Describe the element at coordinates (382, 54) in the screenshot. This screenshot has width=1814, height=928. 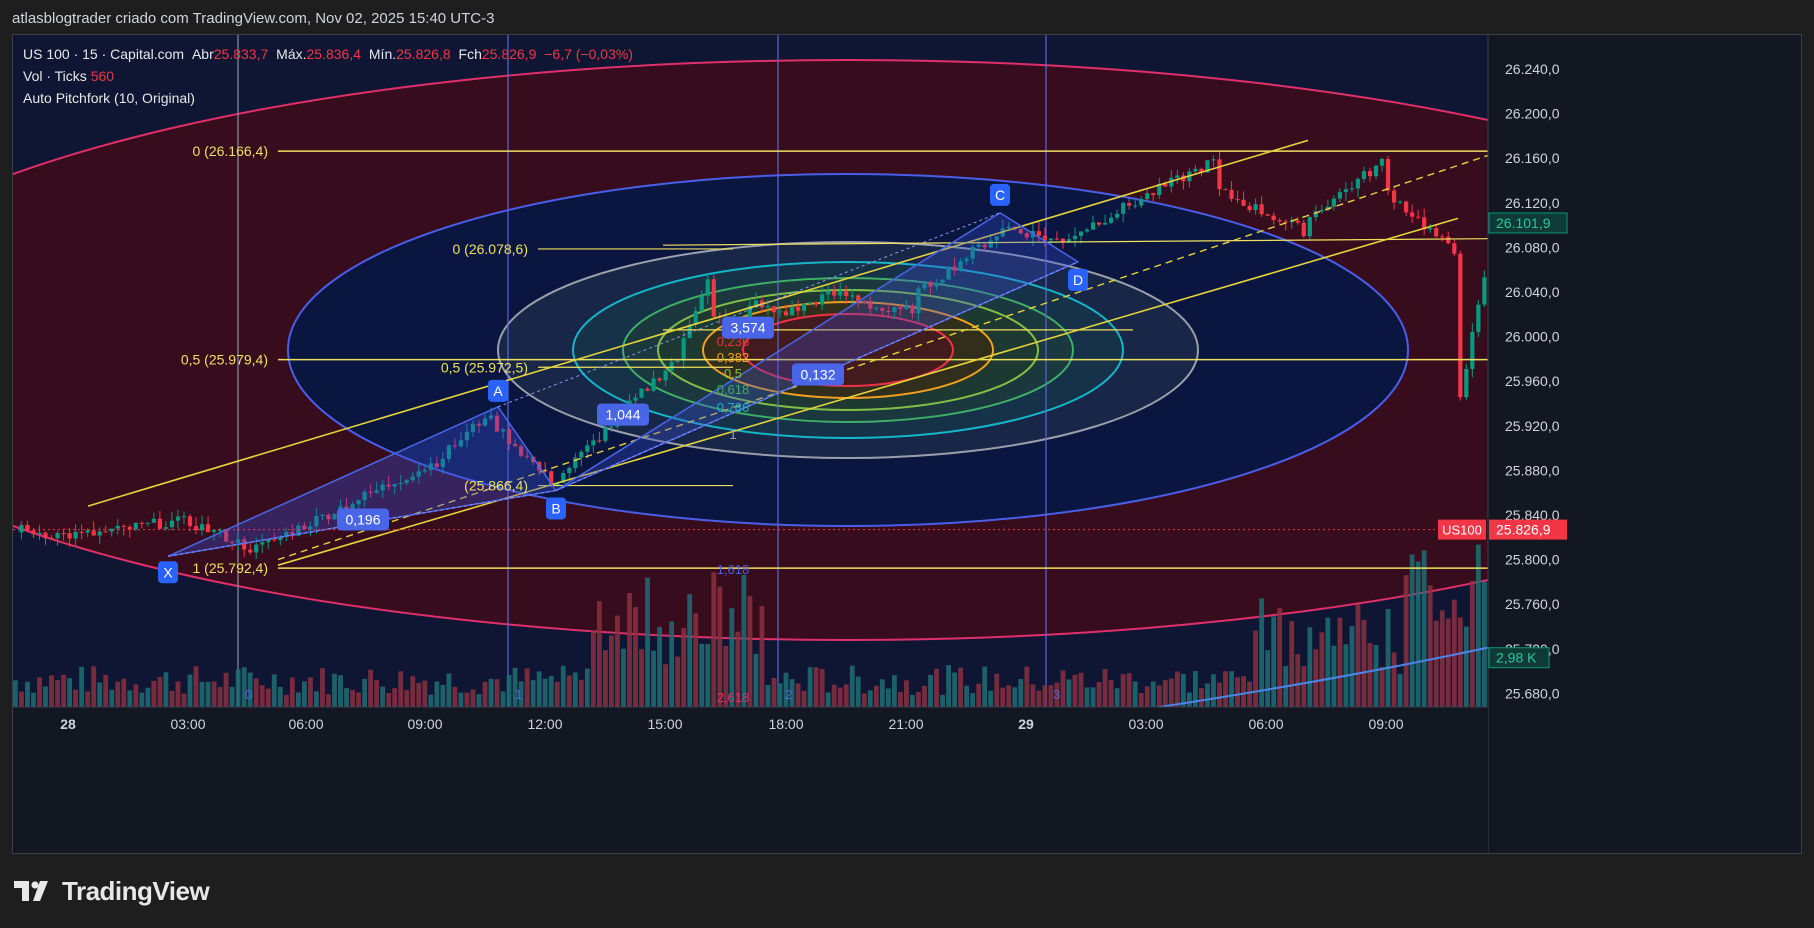
I see `low-label: Mín.` at that location.